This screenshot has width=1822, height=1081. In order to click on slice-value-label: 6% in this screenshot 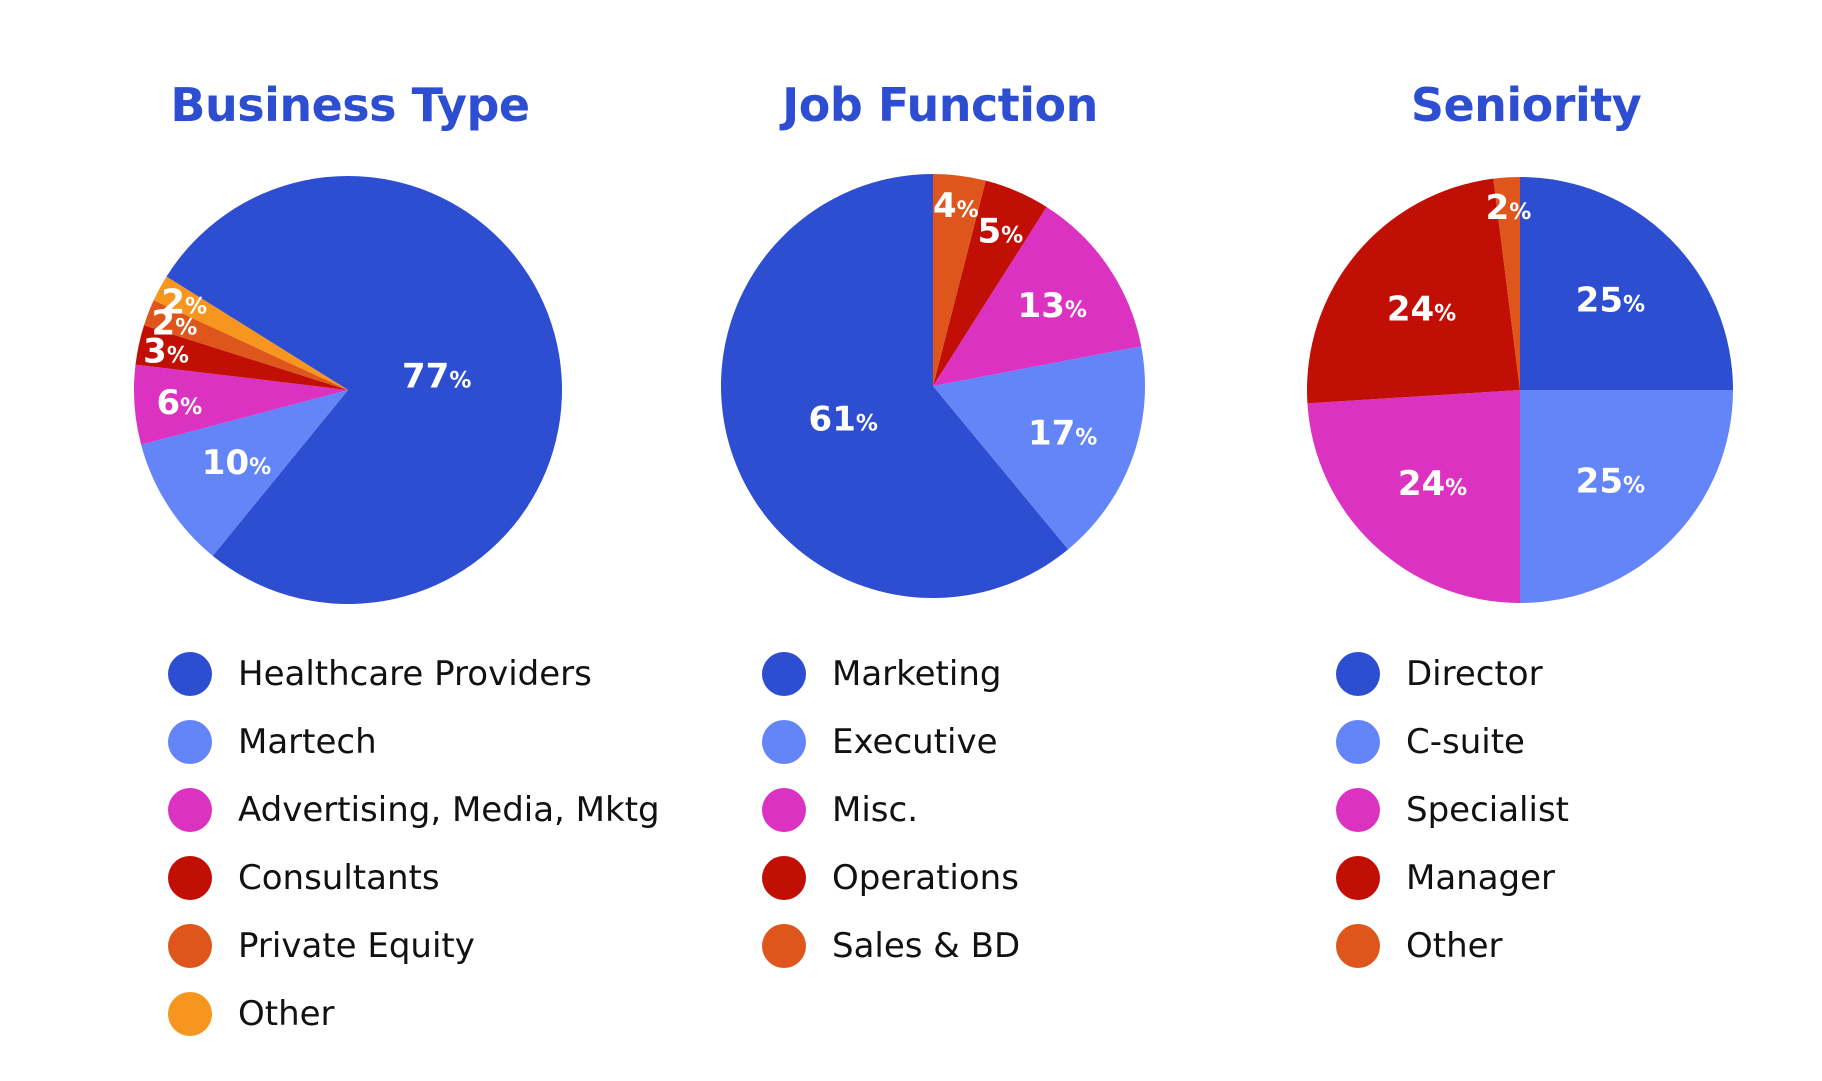, I will do `click(179, 403)`.